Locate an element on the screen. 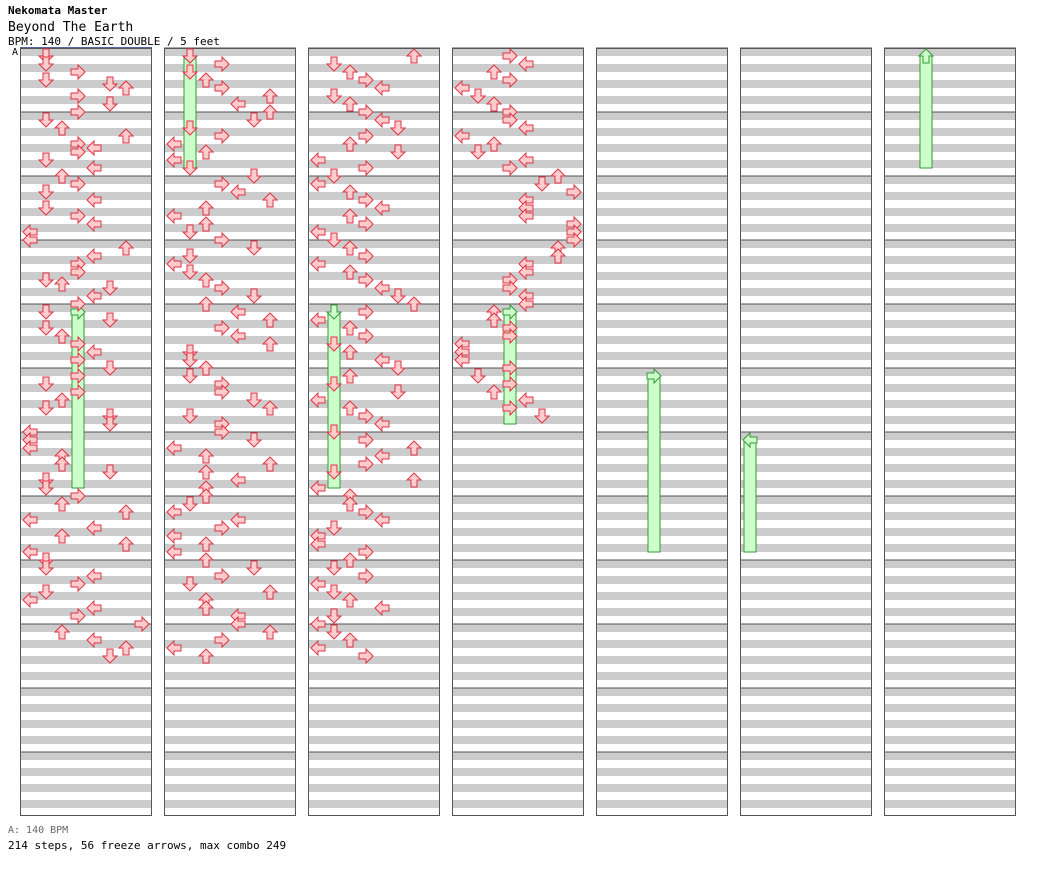 This screenshot has height=876, width=1040. freeze-arrow-head is located at coordinates (654, 376).